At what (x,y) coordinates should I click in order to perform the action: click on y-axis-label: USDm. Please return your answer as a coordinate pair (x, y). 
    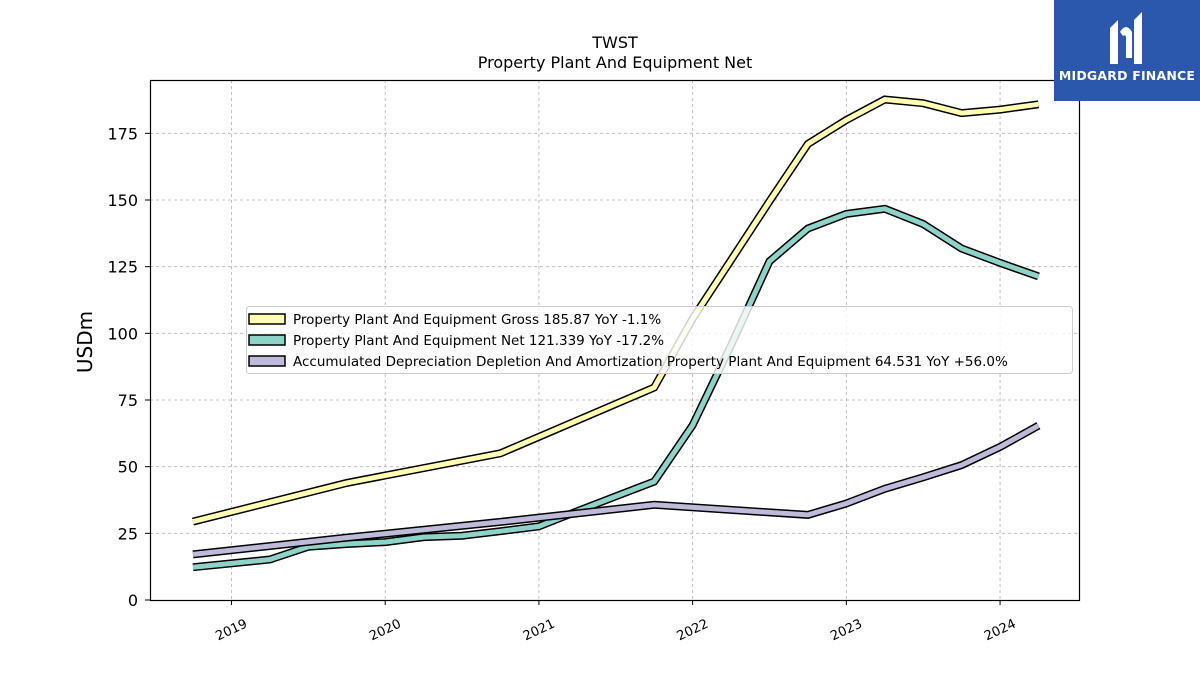
    Looking at the image, I should click on (85, 342).